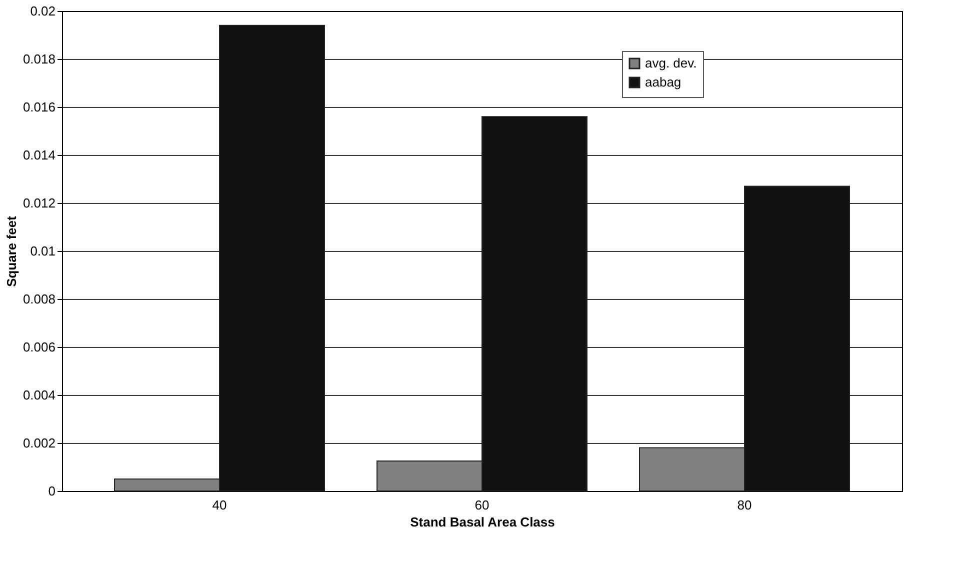 The height and width of the screenshot is (571, 970). I want to click on y-tick-label: 0.004, so click(39, 395).